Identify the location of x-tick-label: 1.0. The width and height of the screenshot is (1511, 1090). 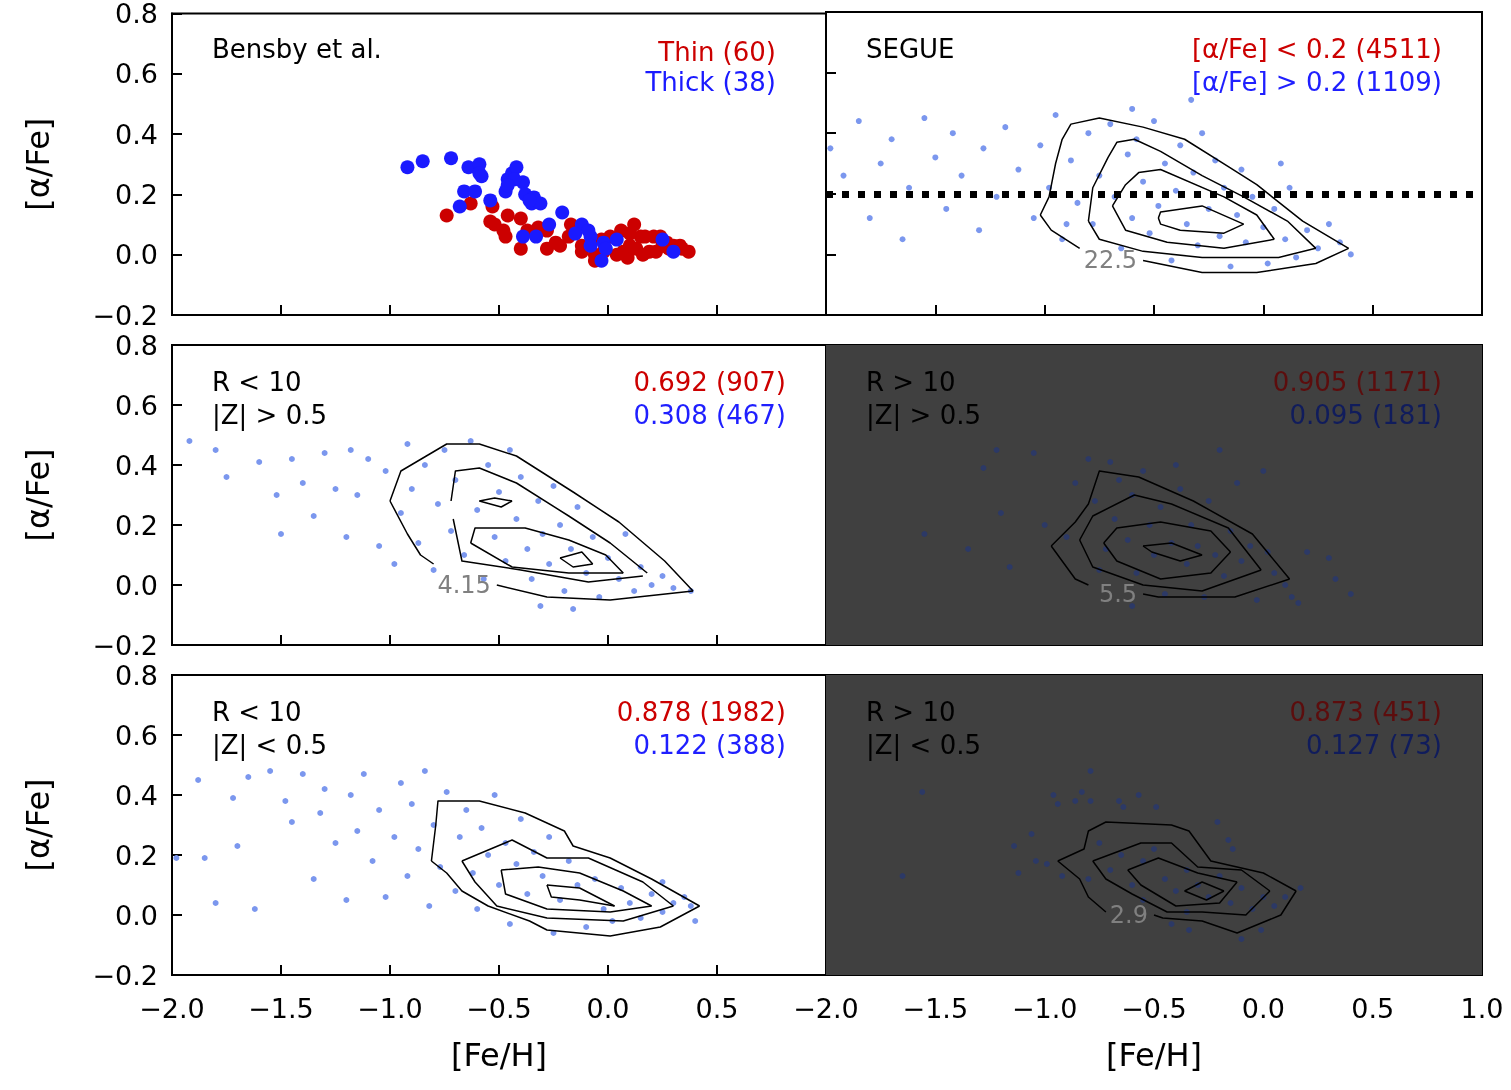
(1482, 1008).